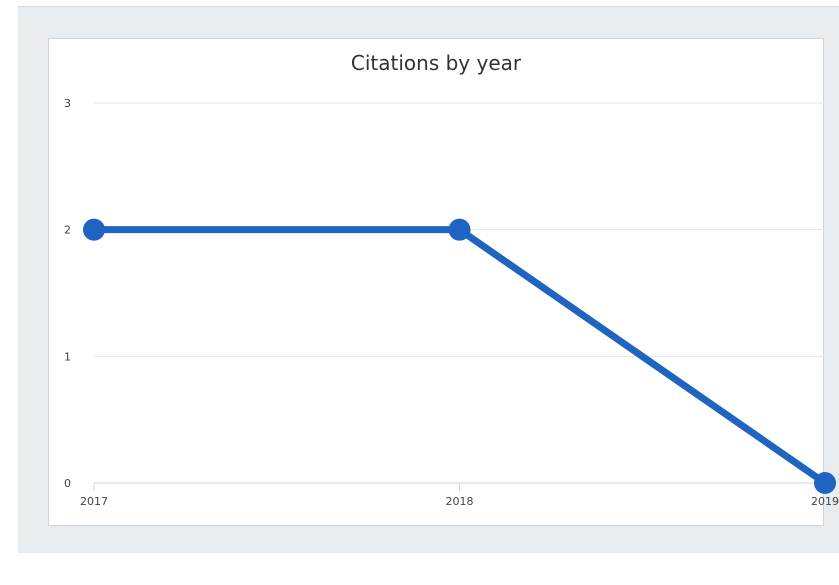  Describe the element at coordinates (825, 501) in the screenshot. I see `x-tick-label: 2019` at that location.